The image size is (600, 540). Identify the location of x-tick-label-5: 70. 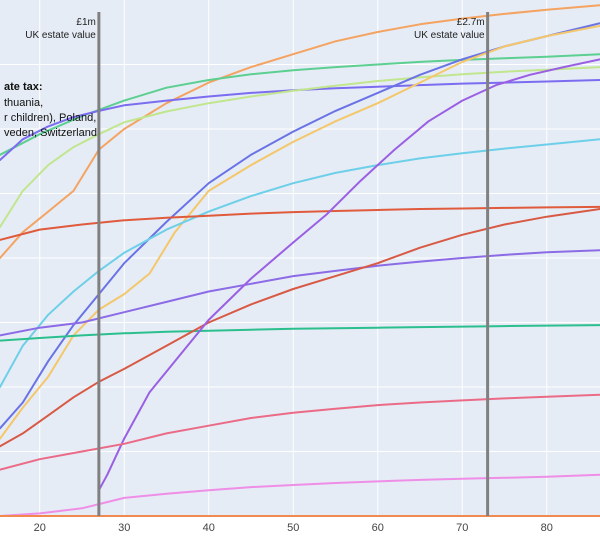
(462, 528).